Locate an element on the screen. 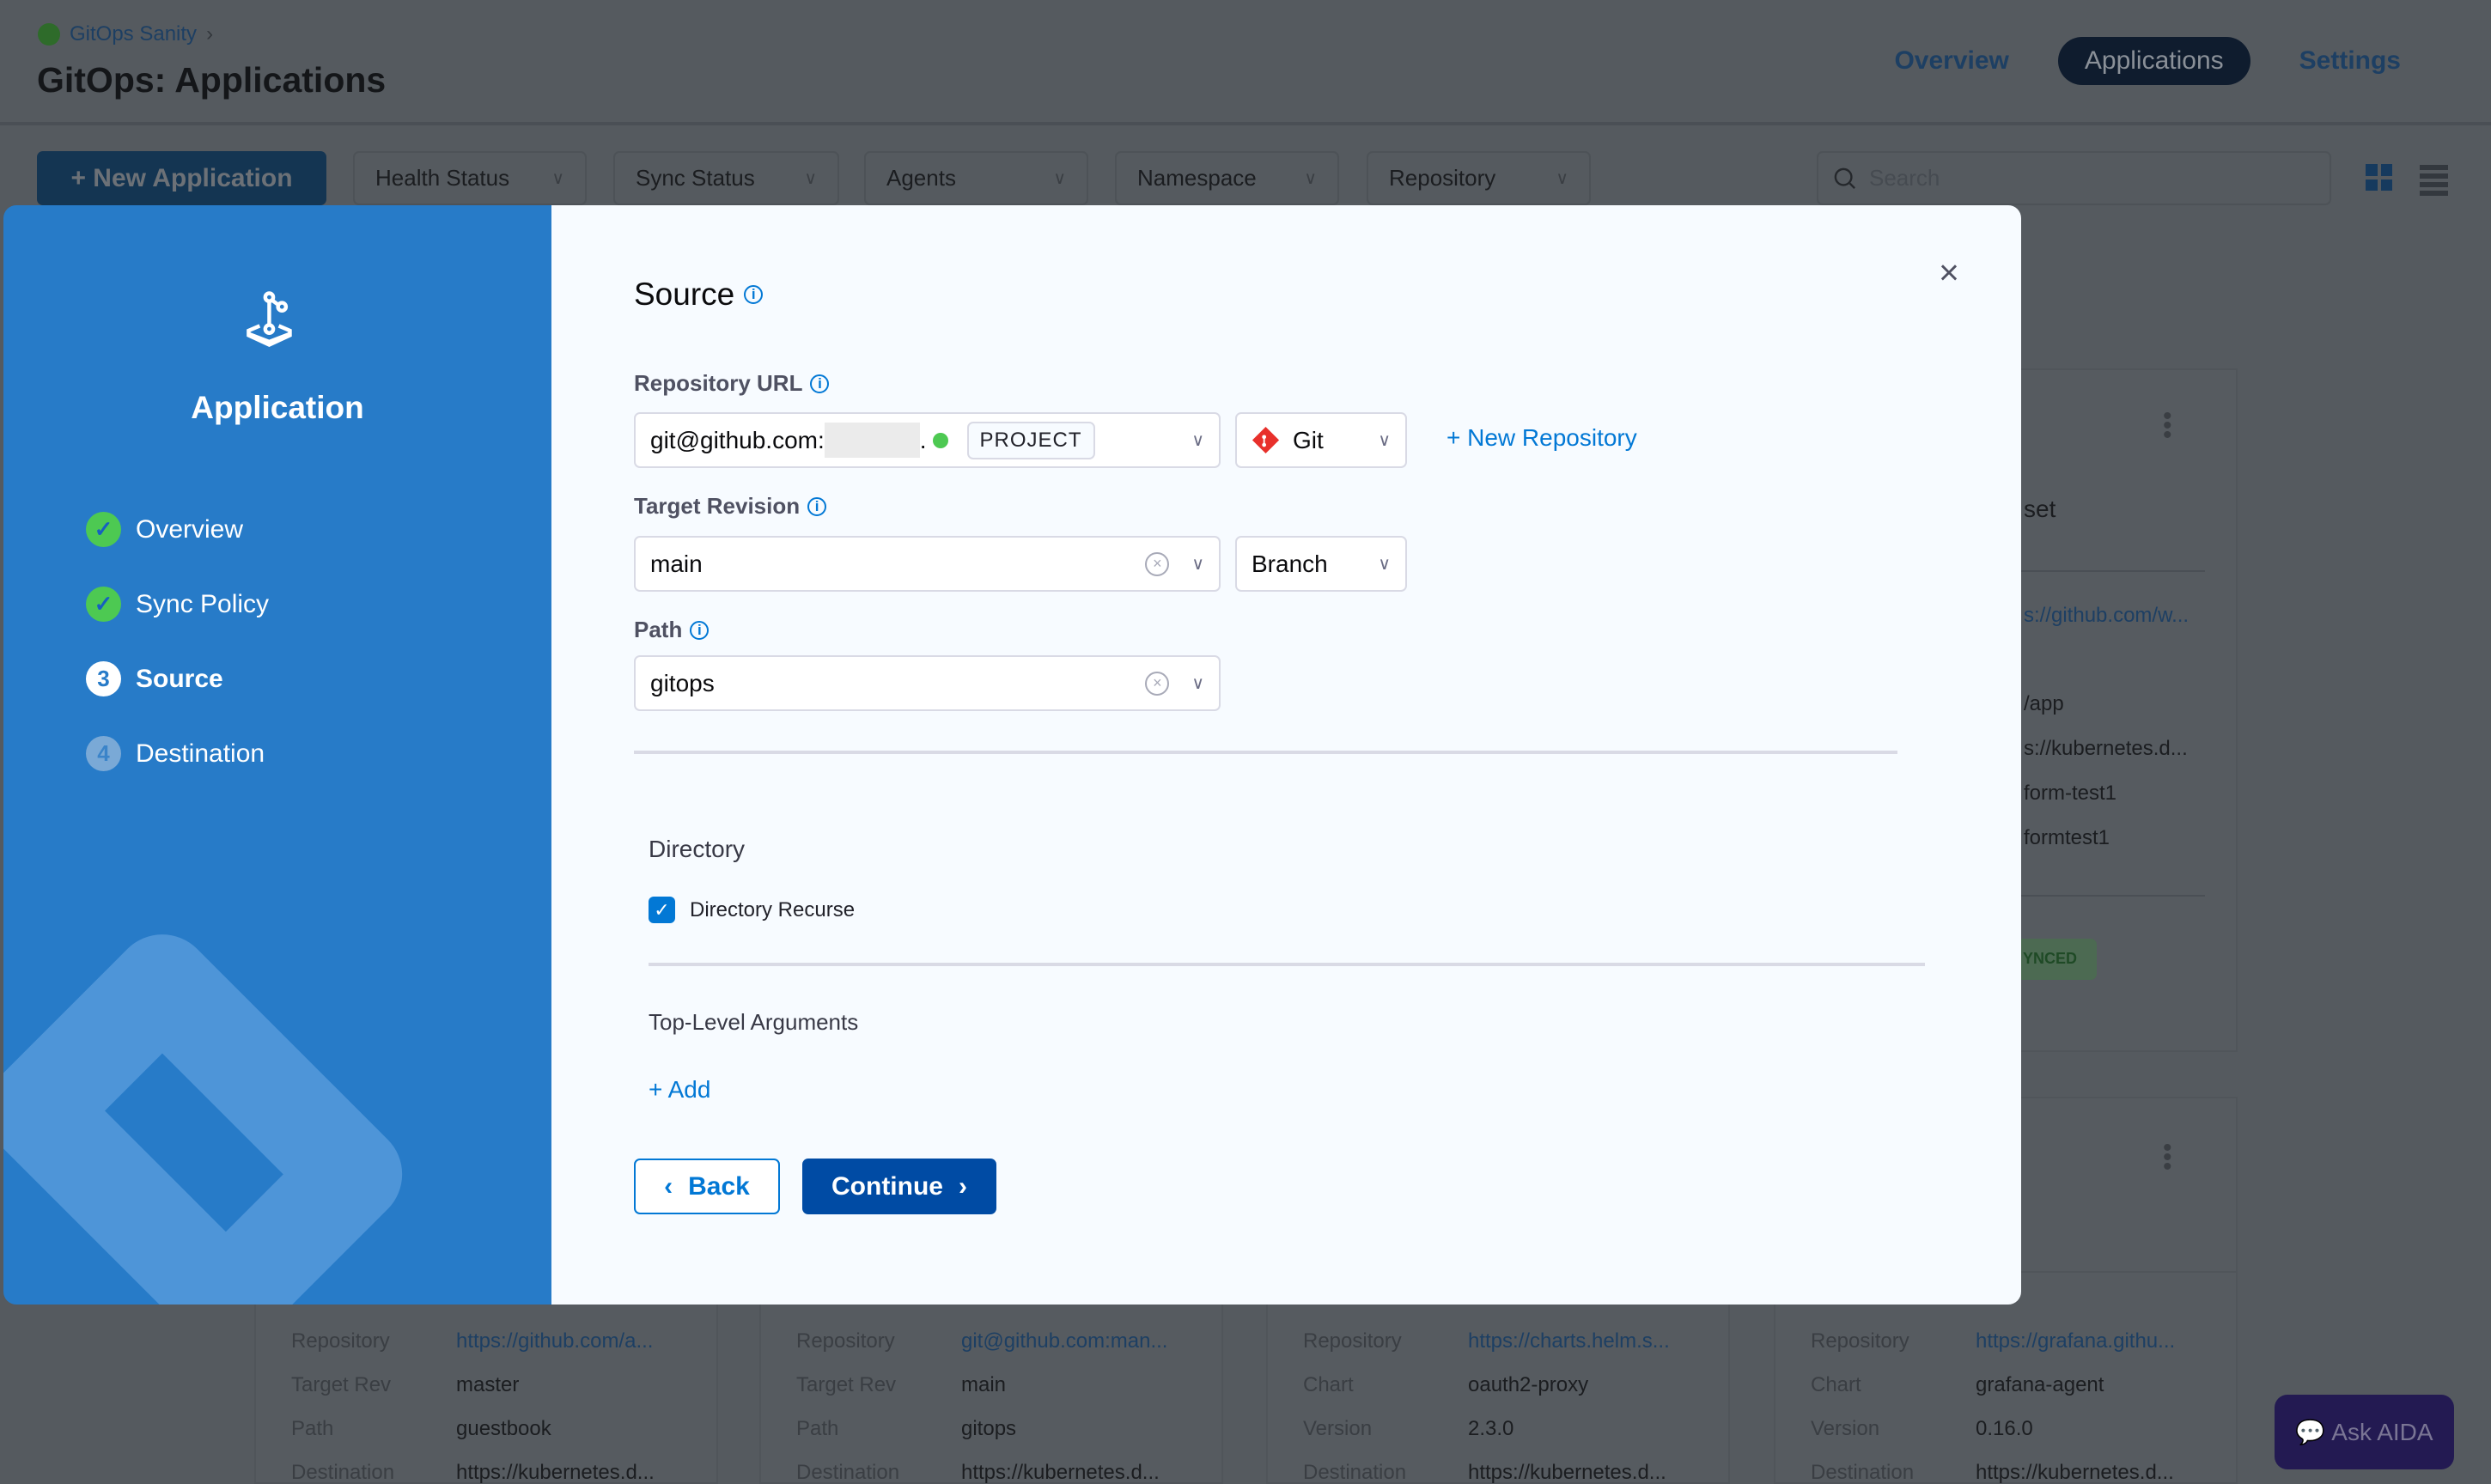 The height and width of the screenshot is (1484, 2491). repo-type-select: Git ∨ is located at coordinates (1321, 440).